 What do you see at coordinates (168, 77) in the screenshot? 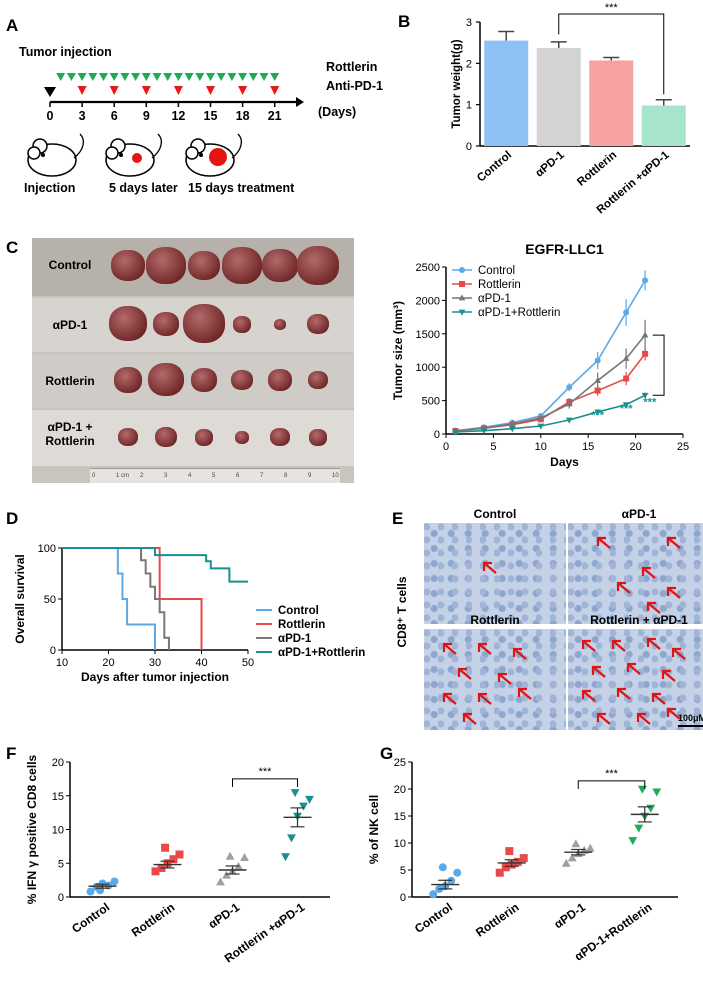
I see `rottlerin-dose-markers` at bounding box center [168, 77].